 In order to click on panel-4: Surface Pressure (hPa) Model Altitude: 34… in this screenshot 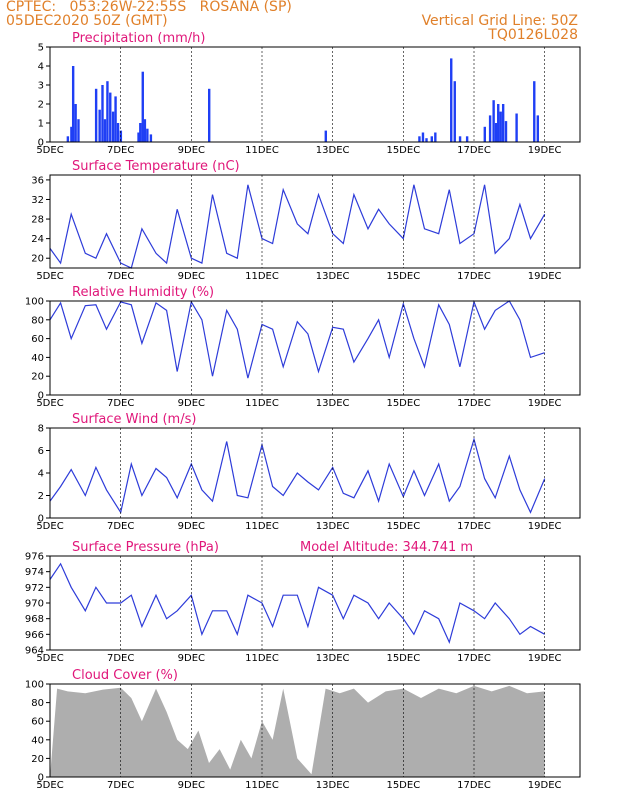, I will do `click(303, 602)`.